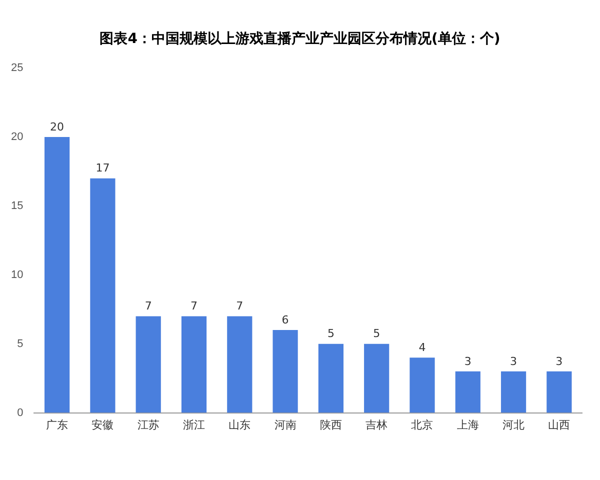 This screenshot has height=480, width=600. Describe the element at coordinates (377, 425) in the screenshot. I see `x-tick-label: 吉林` at that location.